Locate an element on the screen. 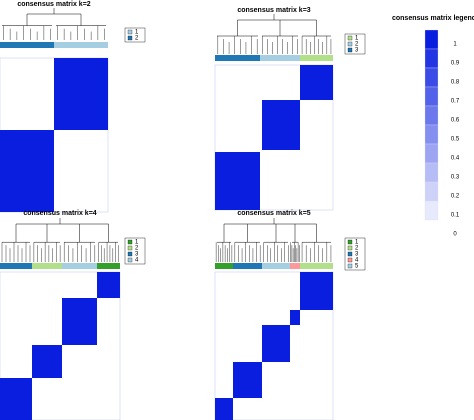  color-legend-label: 0.2 is located at coordinates (455, 197).